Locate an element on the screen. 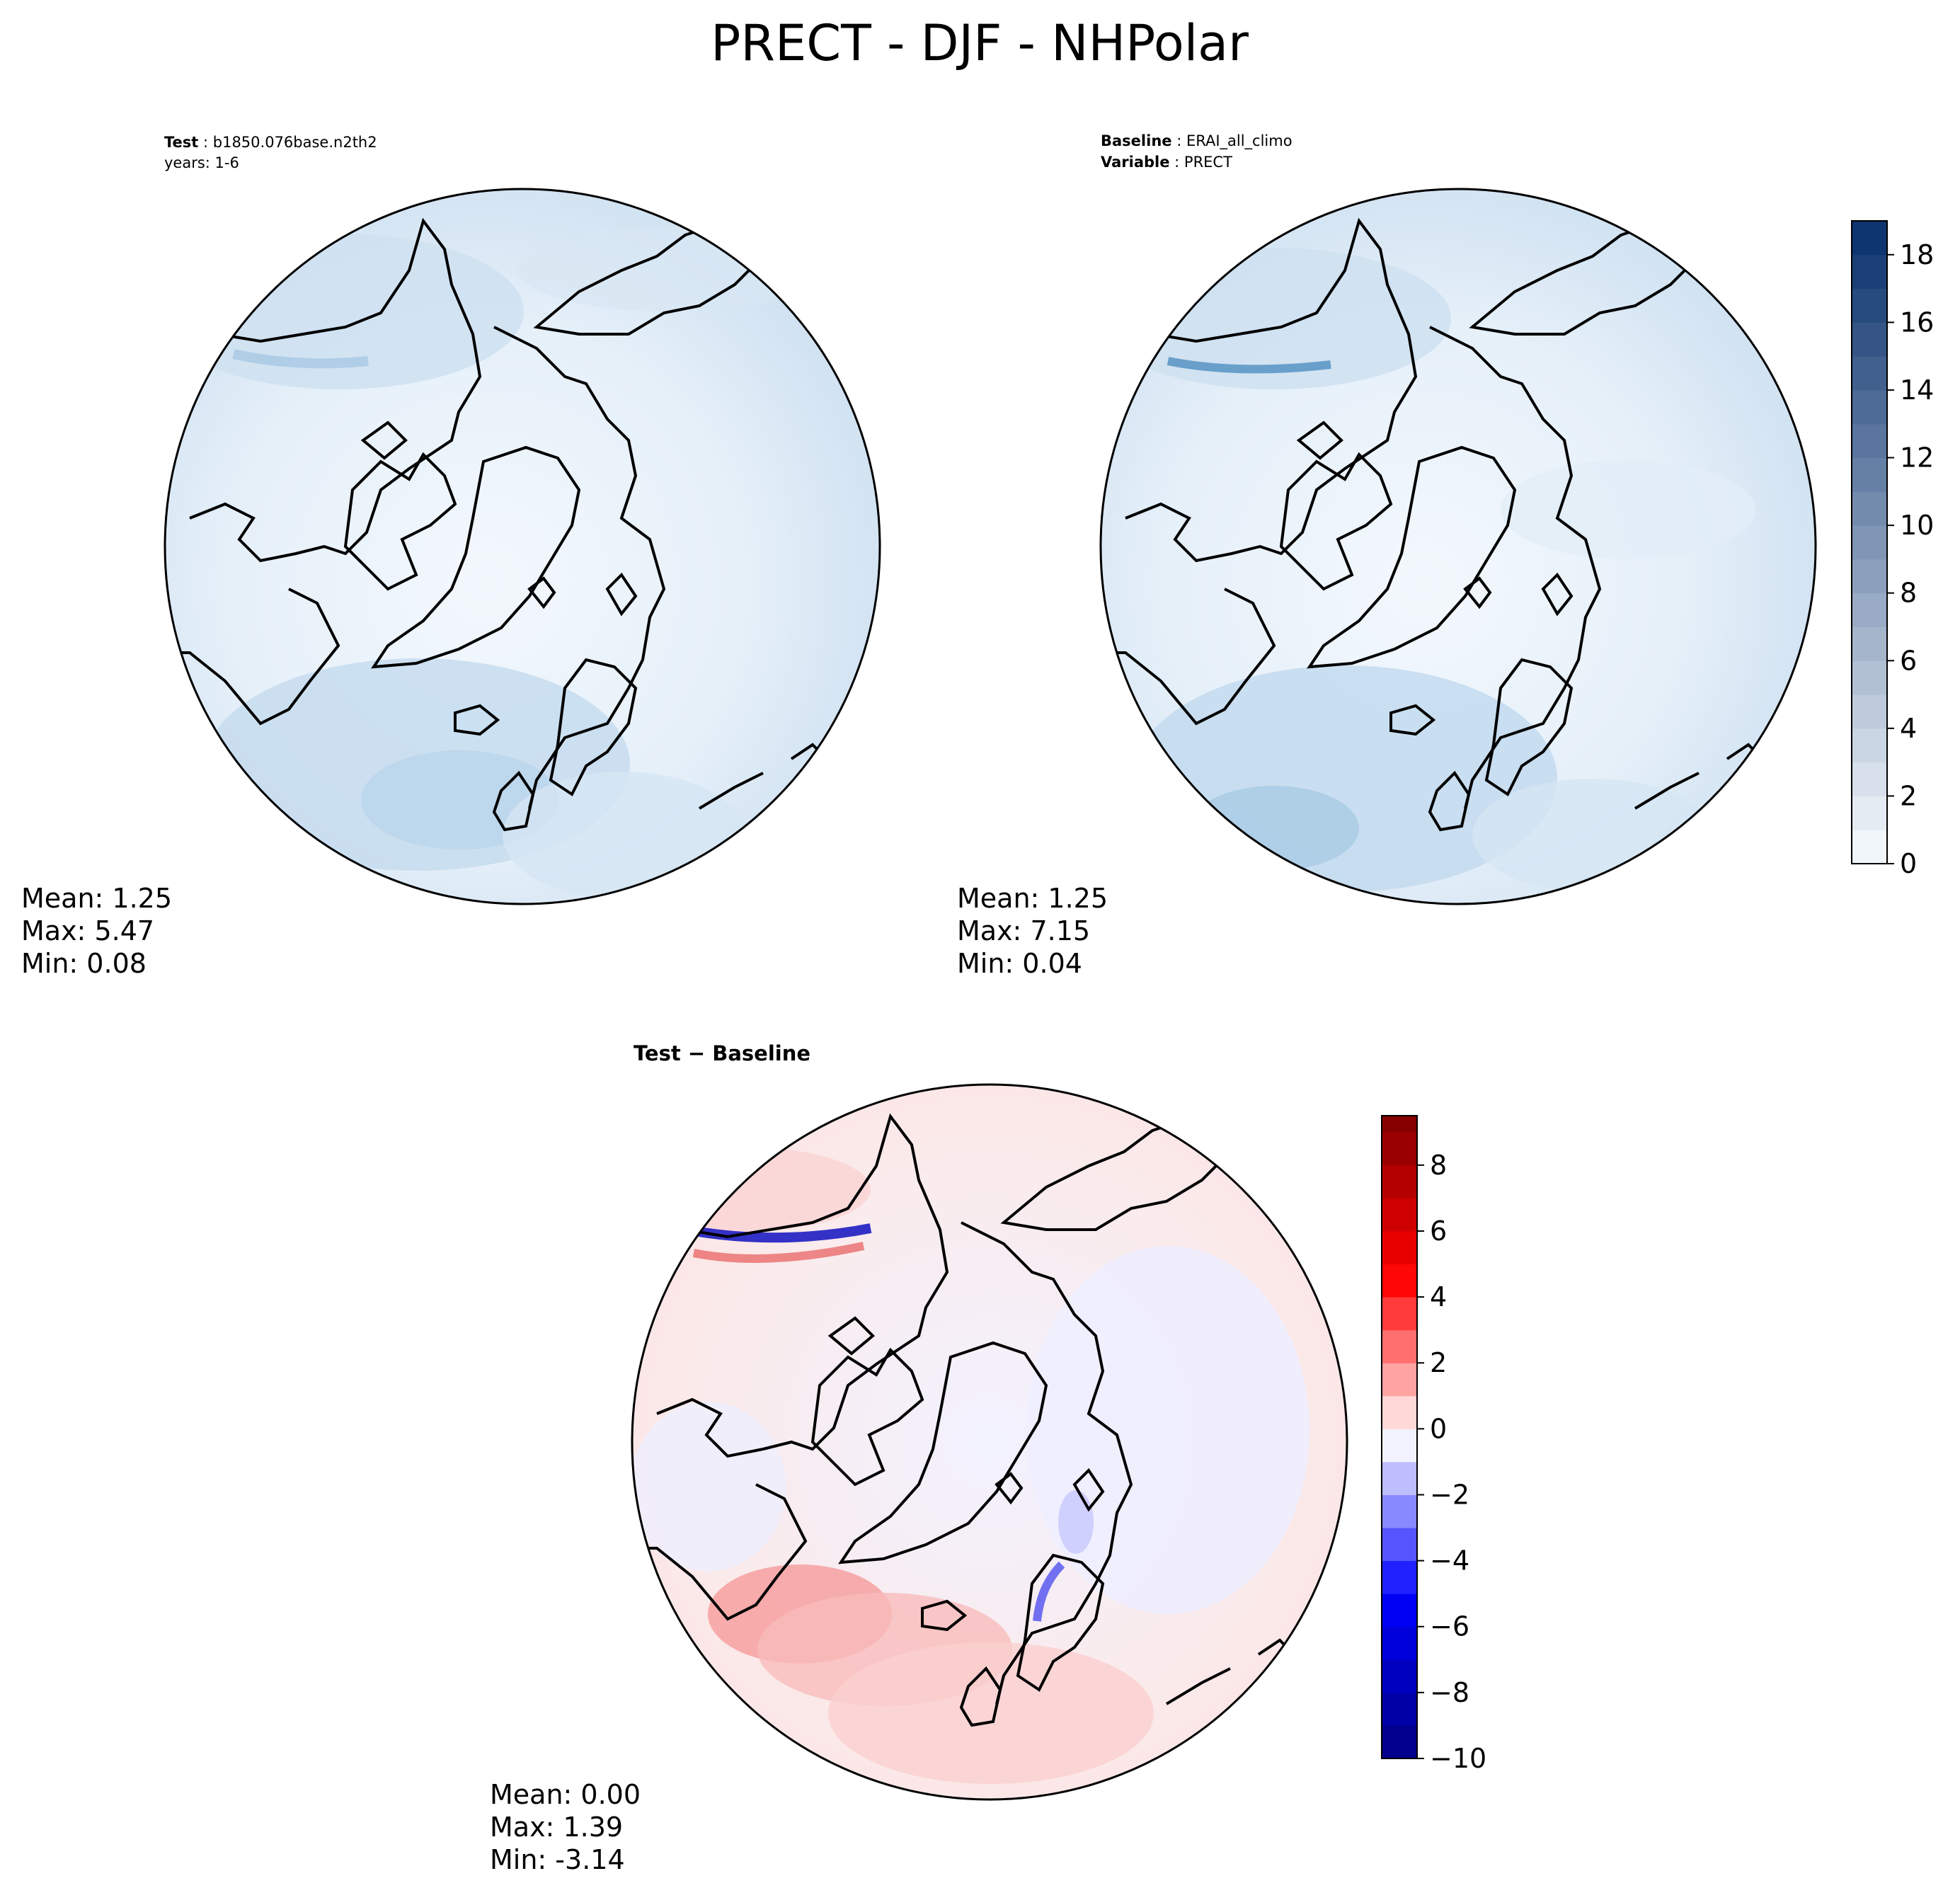  diff-colorbar: −10 −8 −6 −4 −2 0 2 4 6 8 is located at coordinates (1433, 1445).